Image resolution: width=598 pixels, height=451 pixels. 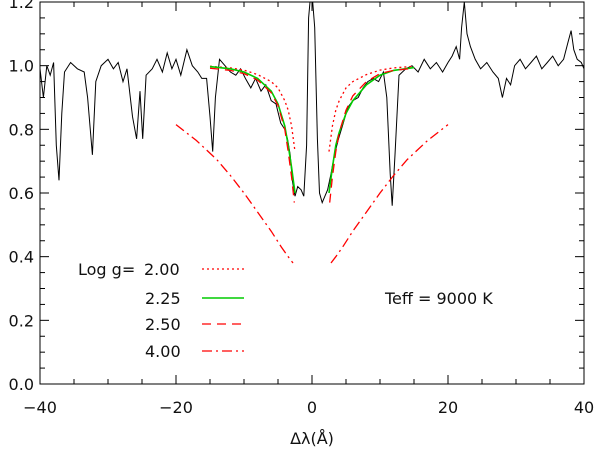 I want to click on legend-label-logg-2-00: 2.00, so click(x=162, y=269).